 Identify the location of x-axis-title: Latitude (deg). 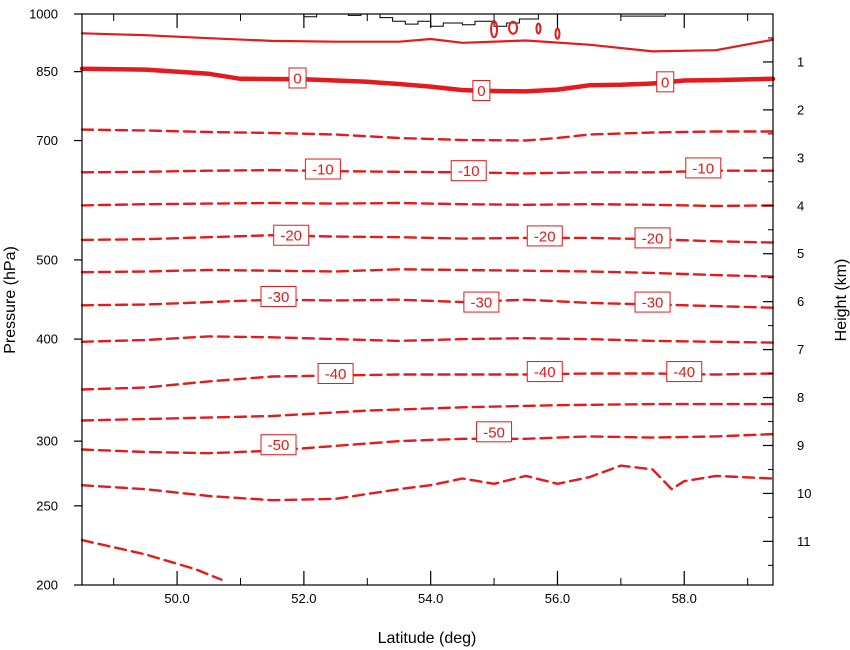
(427, 638).